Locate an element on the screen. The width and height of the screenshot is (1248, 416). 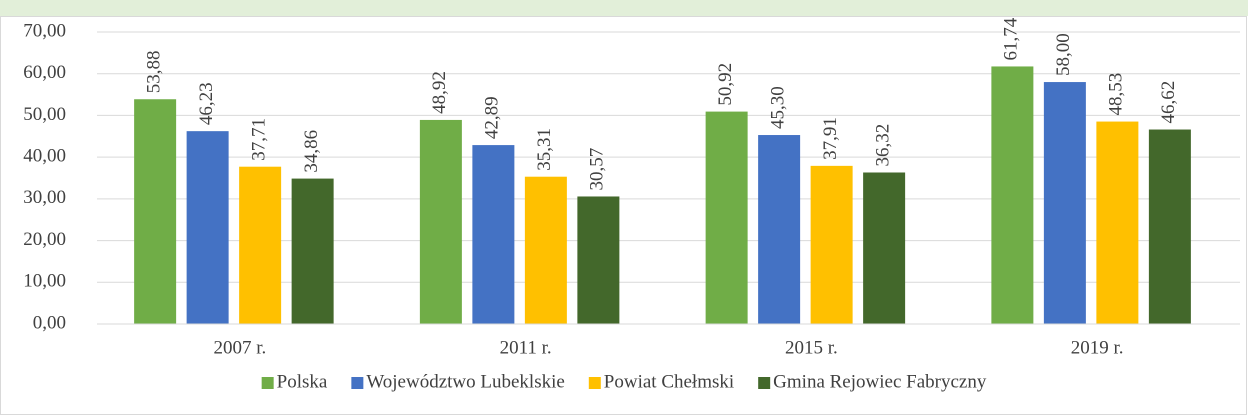
value-label: 30,57 is located at coordinates (597, 169).